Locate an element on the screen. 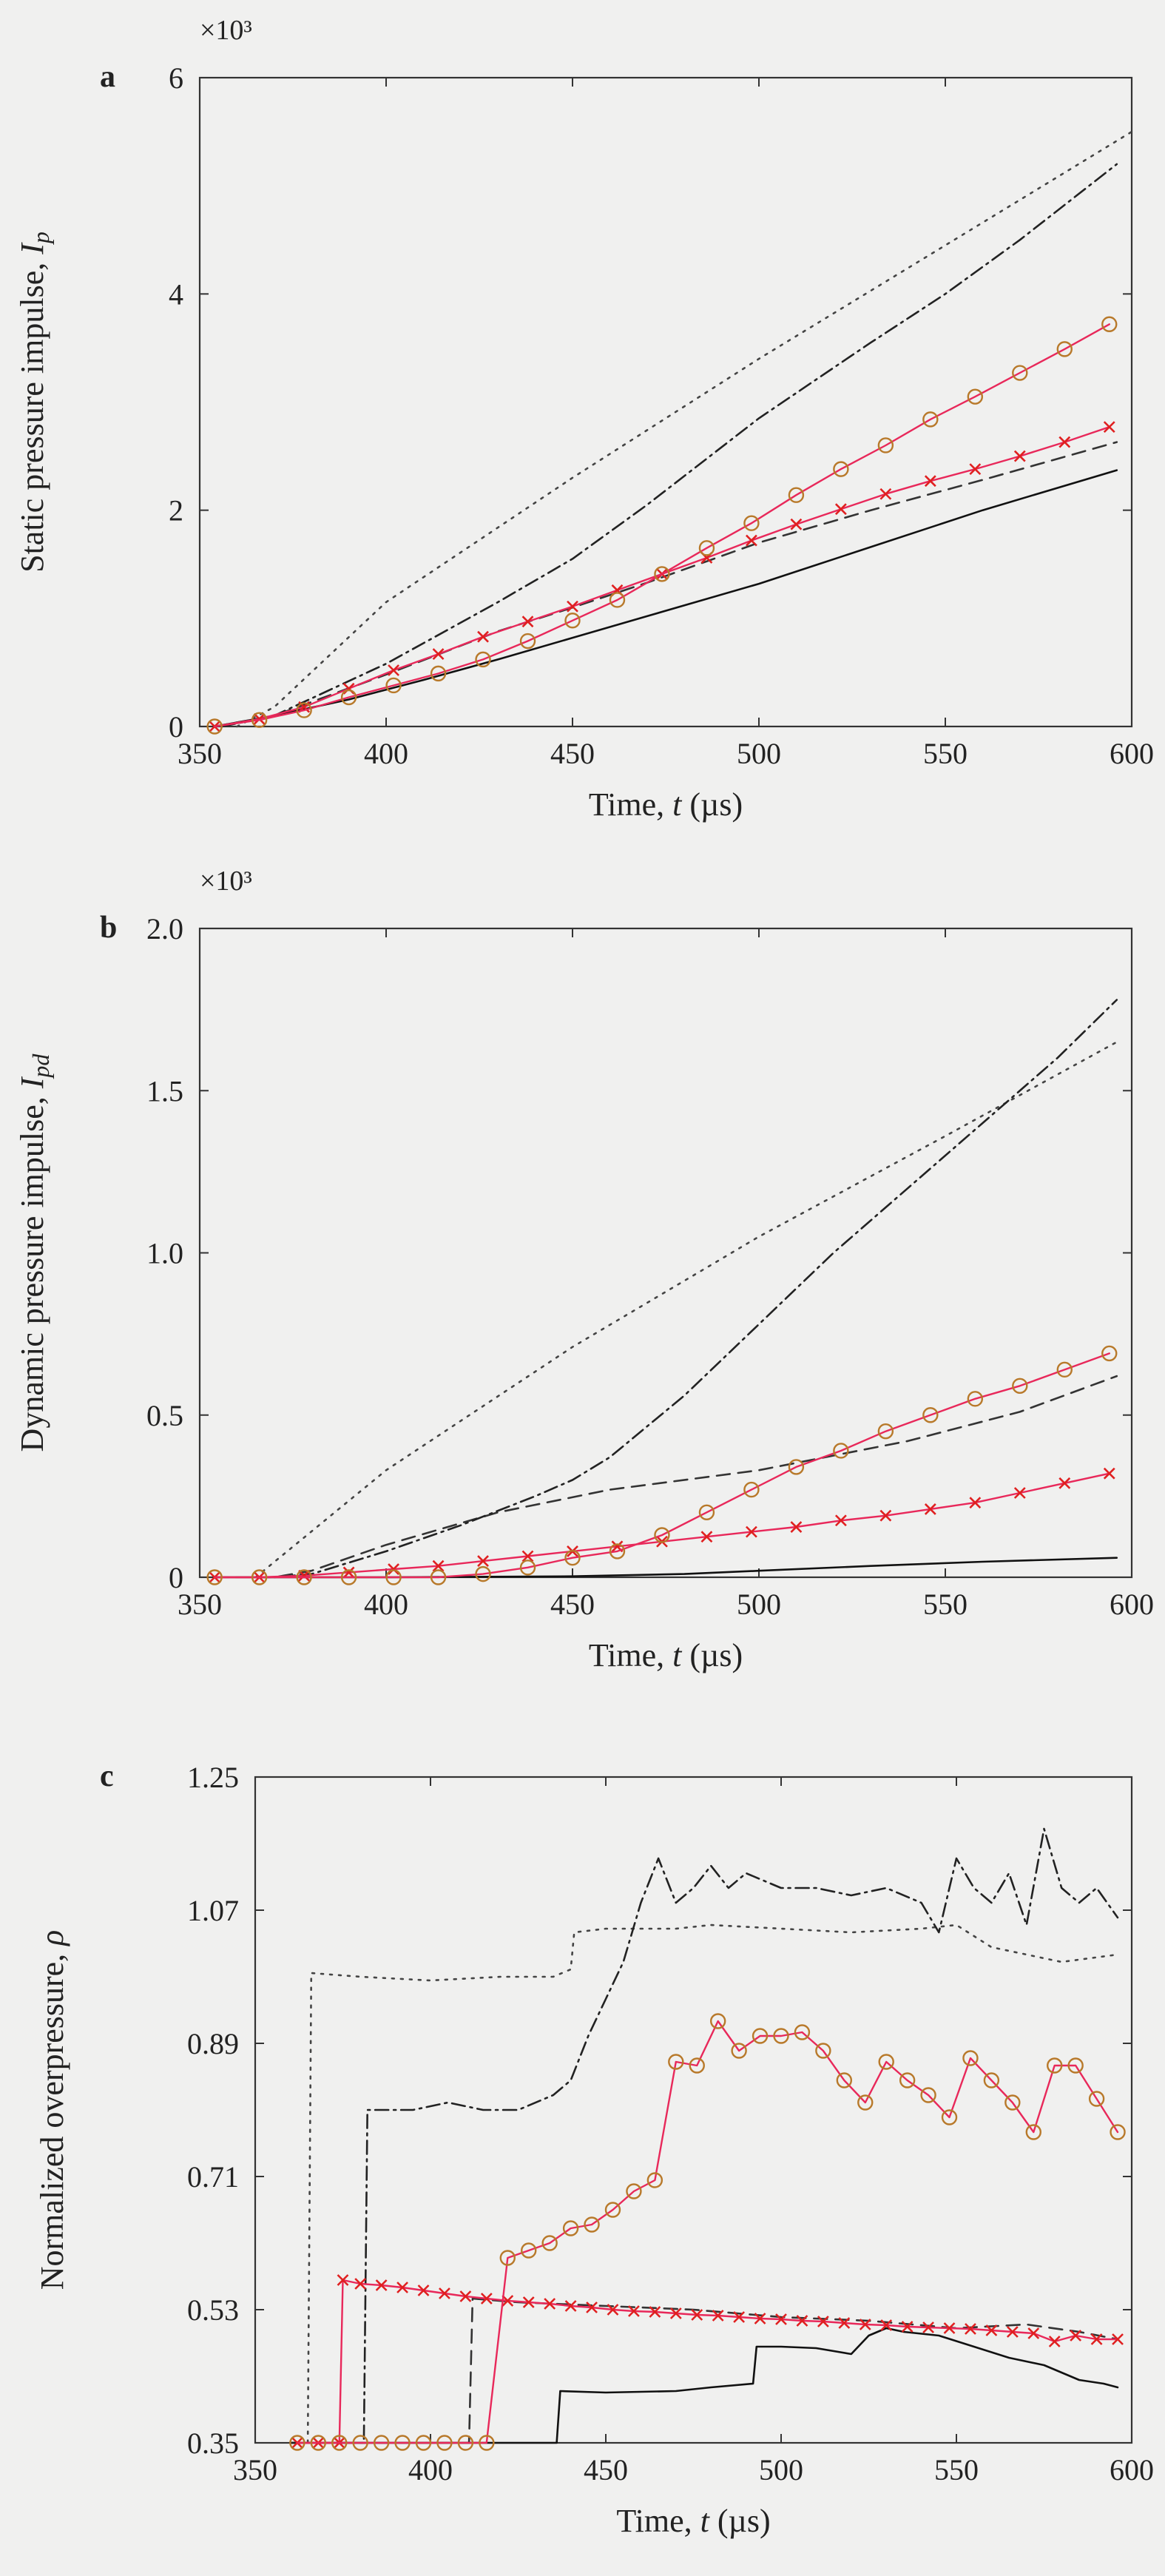  panel-label: a is located at coordinates (107, 77).